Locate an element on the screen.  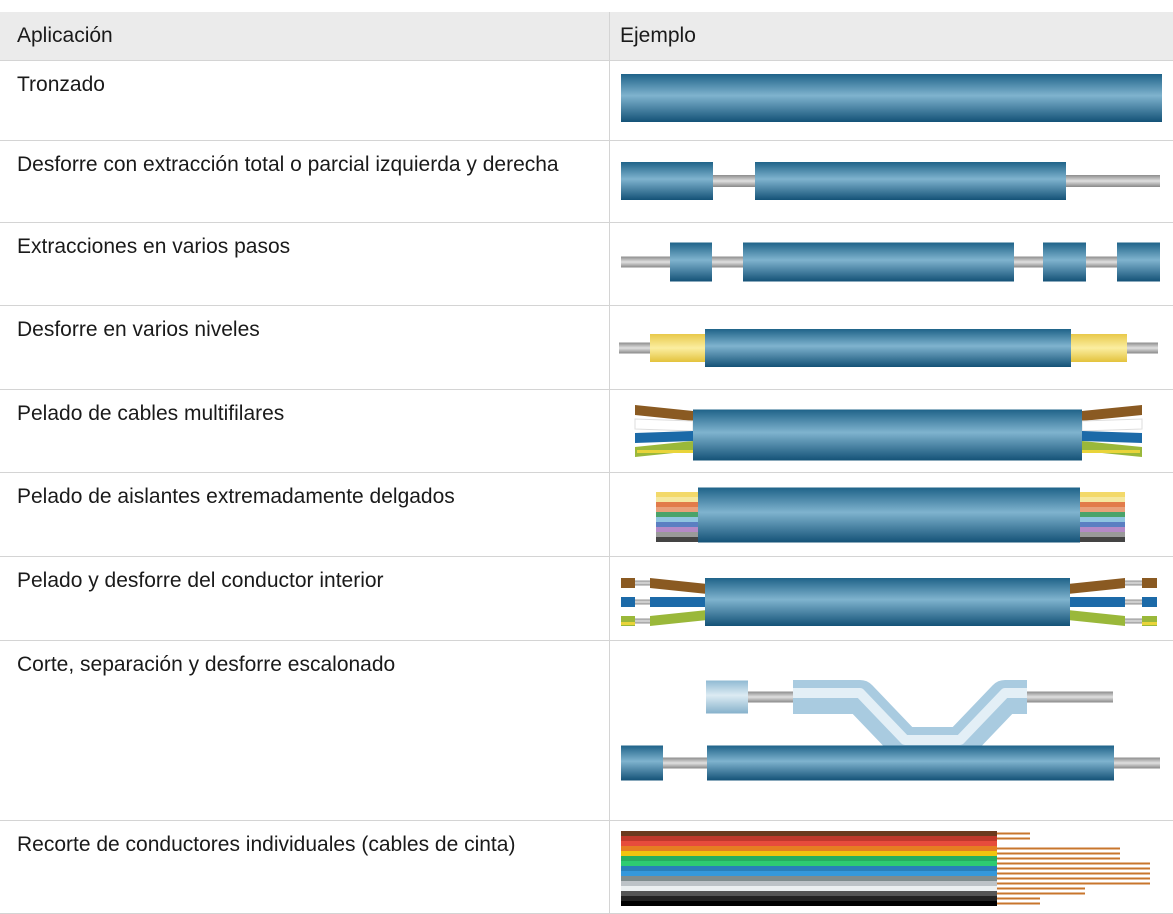
header-cell: Aplicación is located at coordinates (65, 35).